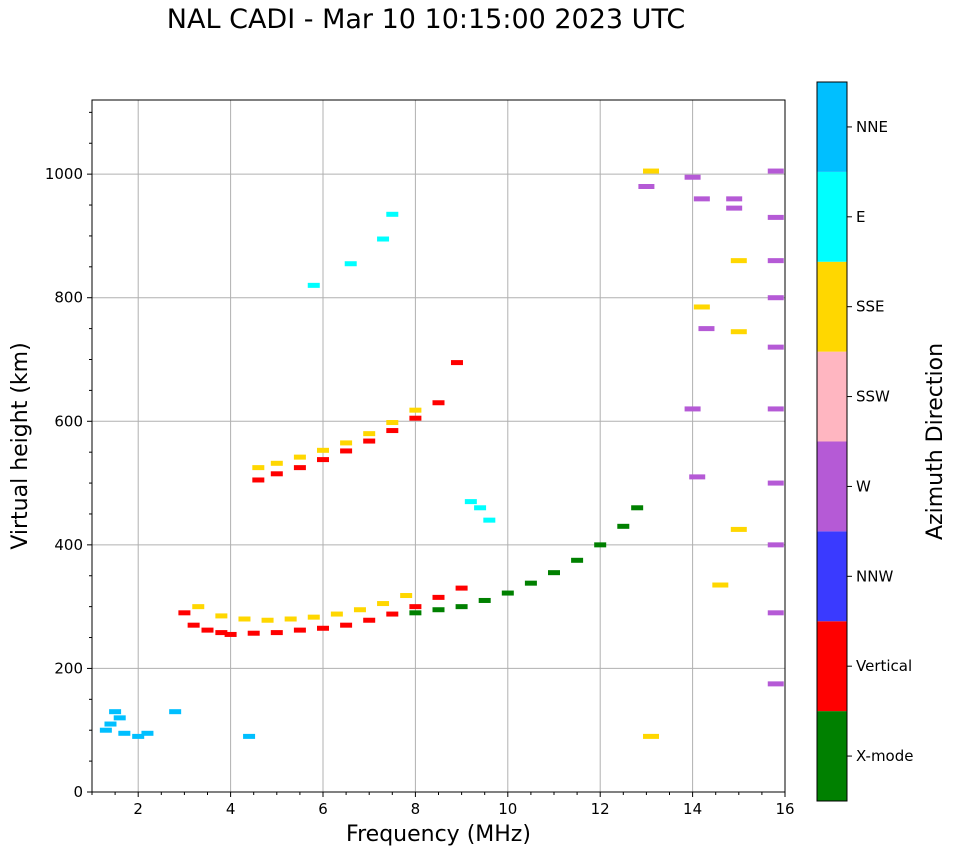 The height and width of the screenshot is (857, 958). What do you see at coordinates (426, 19) in the screenshot?
I see `chart-title: NAL CADI - Mar 10 10:15:00 2023 UTC` at bounding box center [426, 19].